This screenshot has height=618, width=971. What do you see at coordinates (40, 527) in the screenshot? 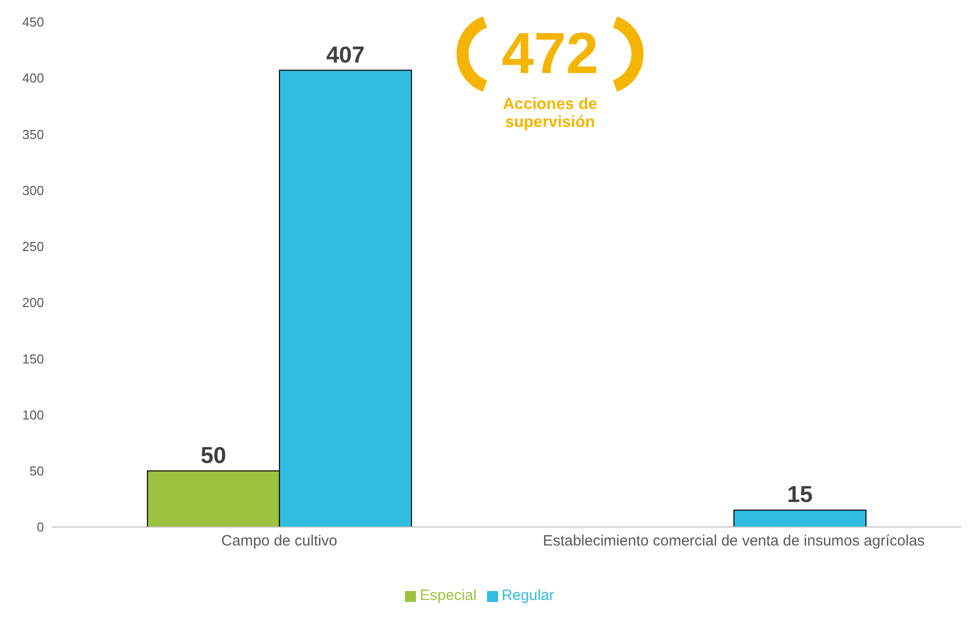
I see `y-tick-label: 0` at bounding box center [40, 527].